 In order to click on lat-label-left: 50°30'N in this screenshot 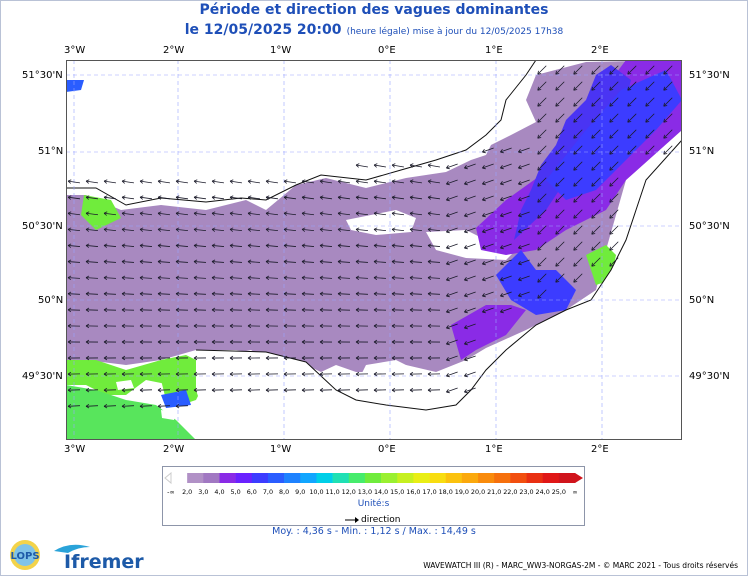, I will do `click(42, 226)`.